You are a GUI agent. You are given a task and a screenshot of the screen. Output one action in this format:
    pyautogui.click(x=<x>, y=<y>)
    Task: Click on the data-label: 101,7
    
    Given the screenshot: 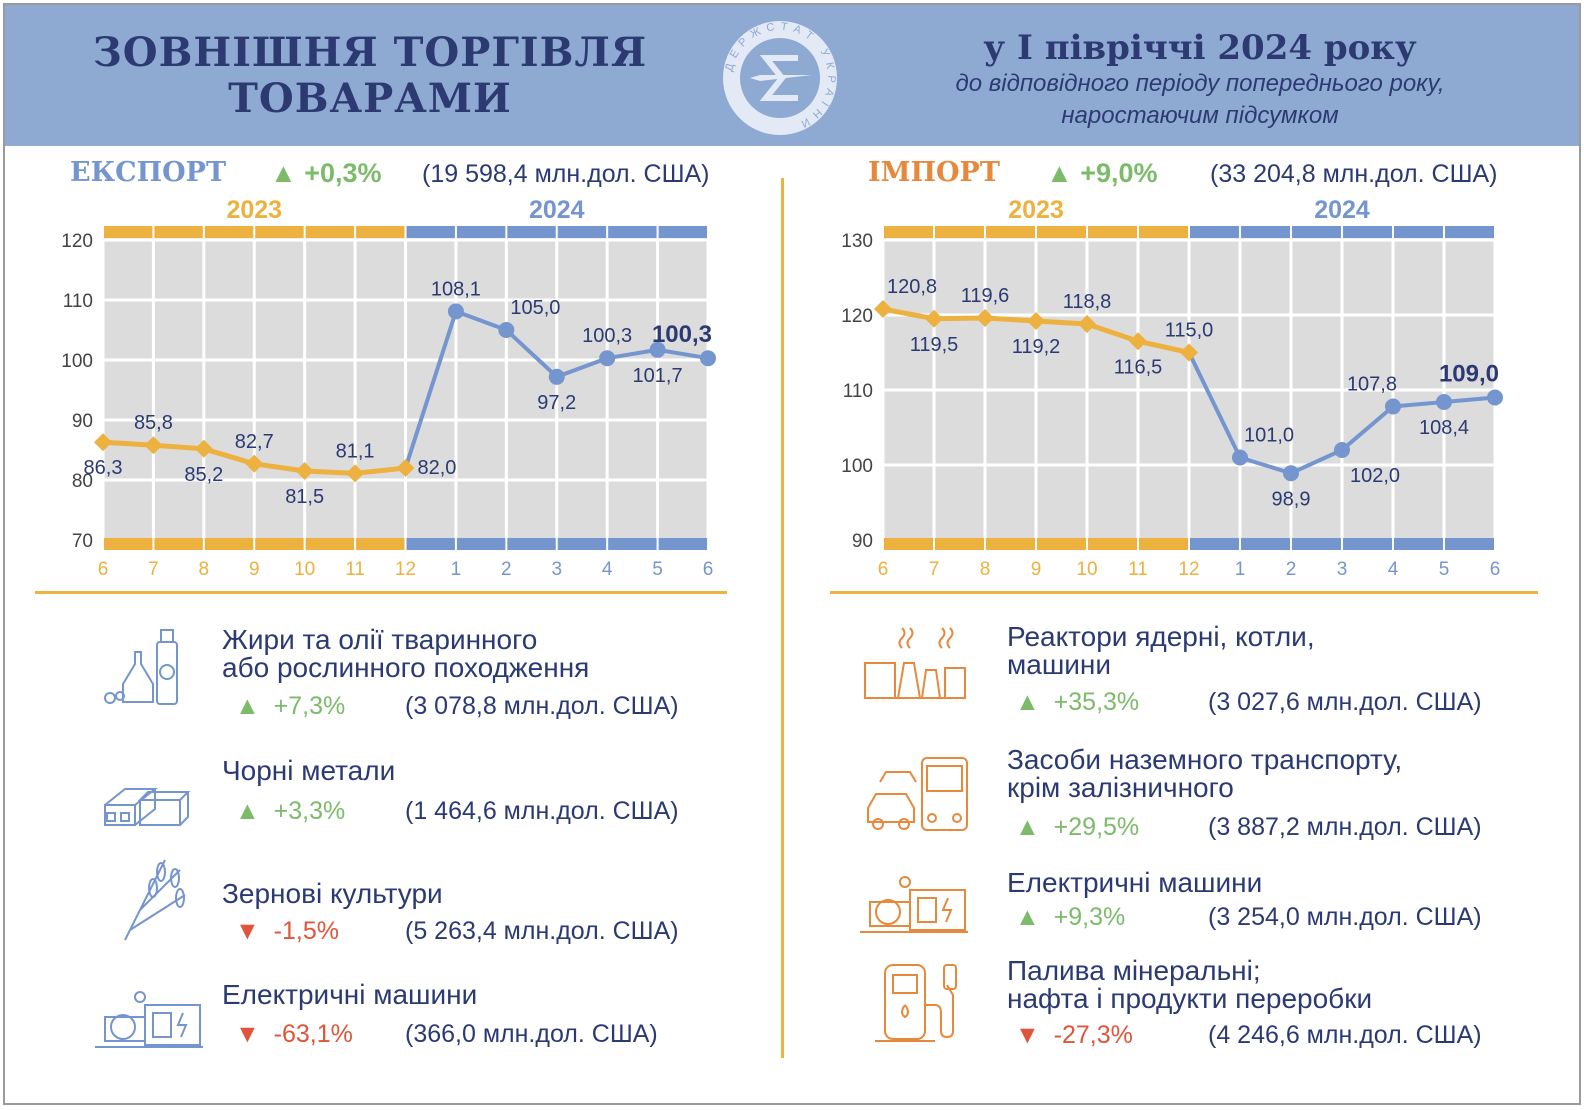 What is the action you would take?
    pyautogui.click(x=658, y=376)
    